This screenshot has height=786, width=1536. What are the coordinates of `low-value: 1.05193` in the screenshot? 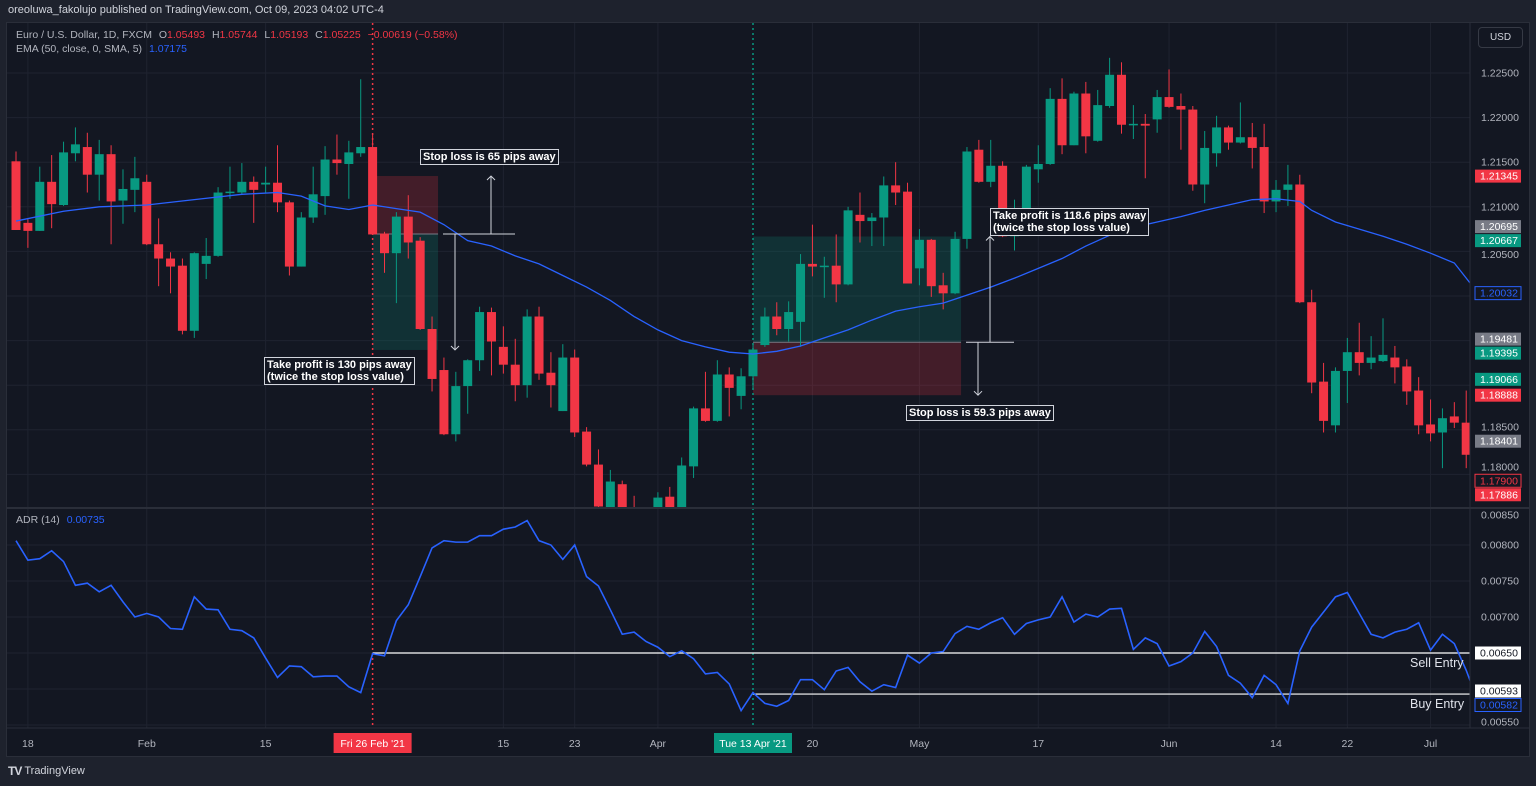 It's located at (289, 35).